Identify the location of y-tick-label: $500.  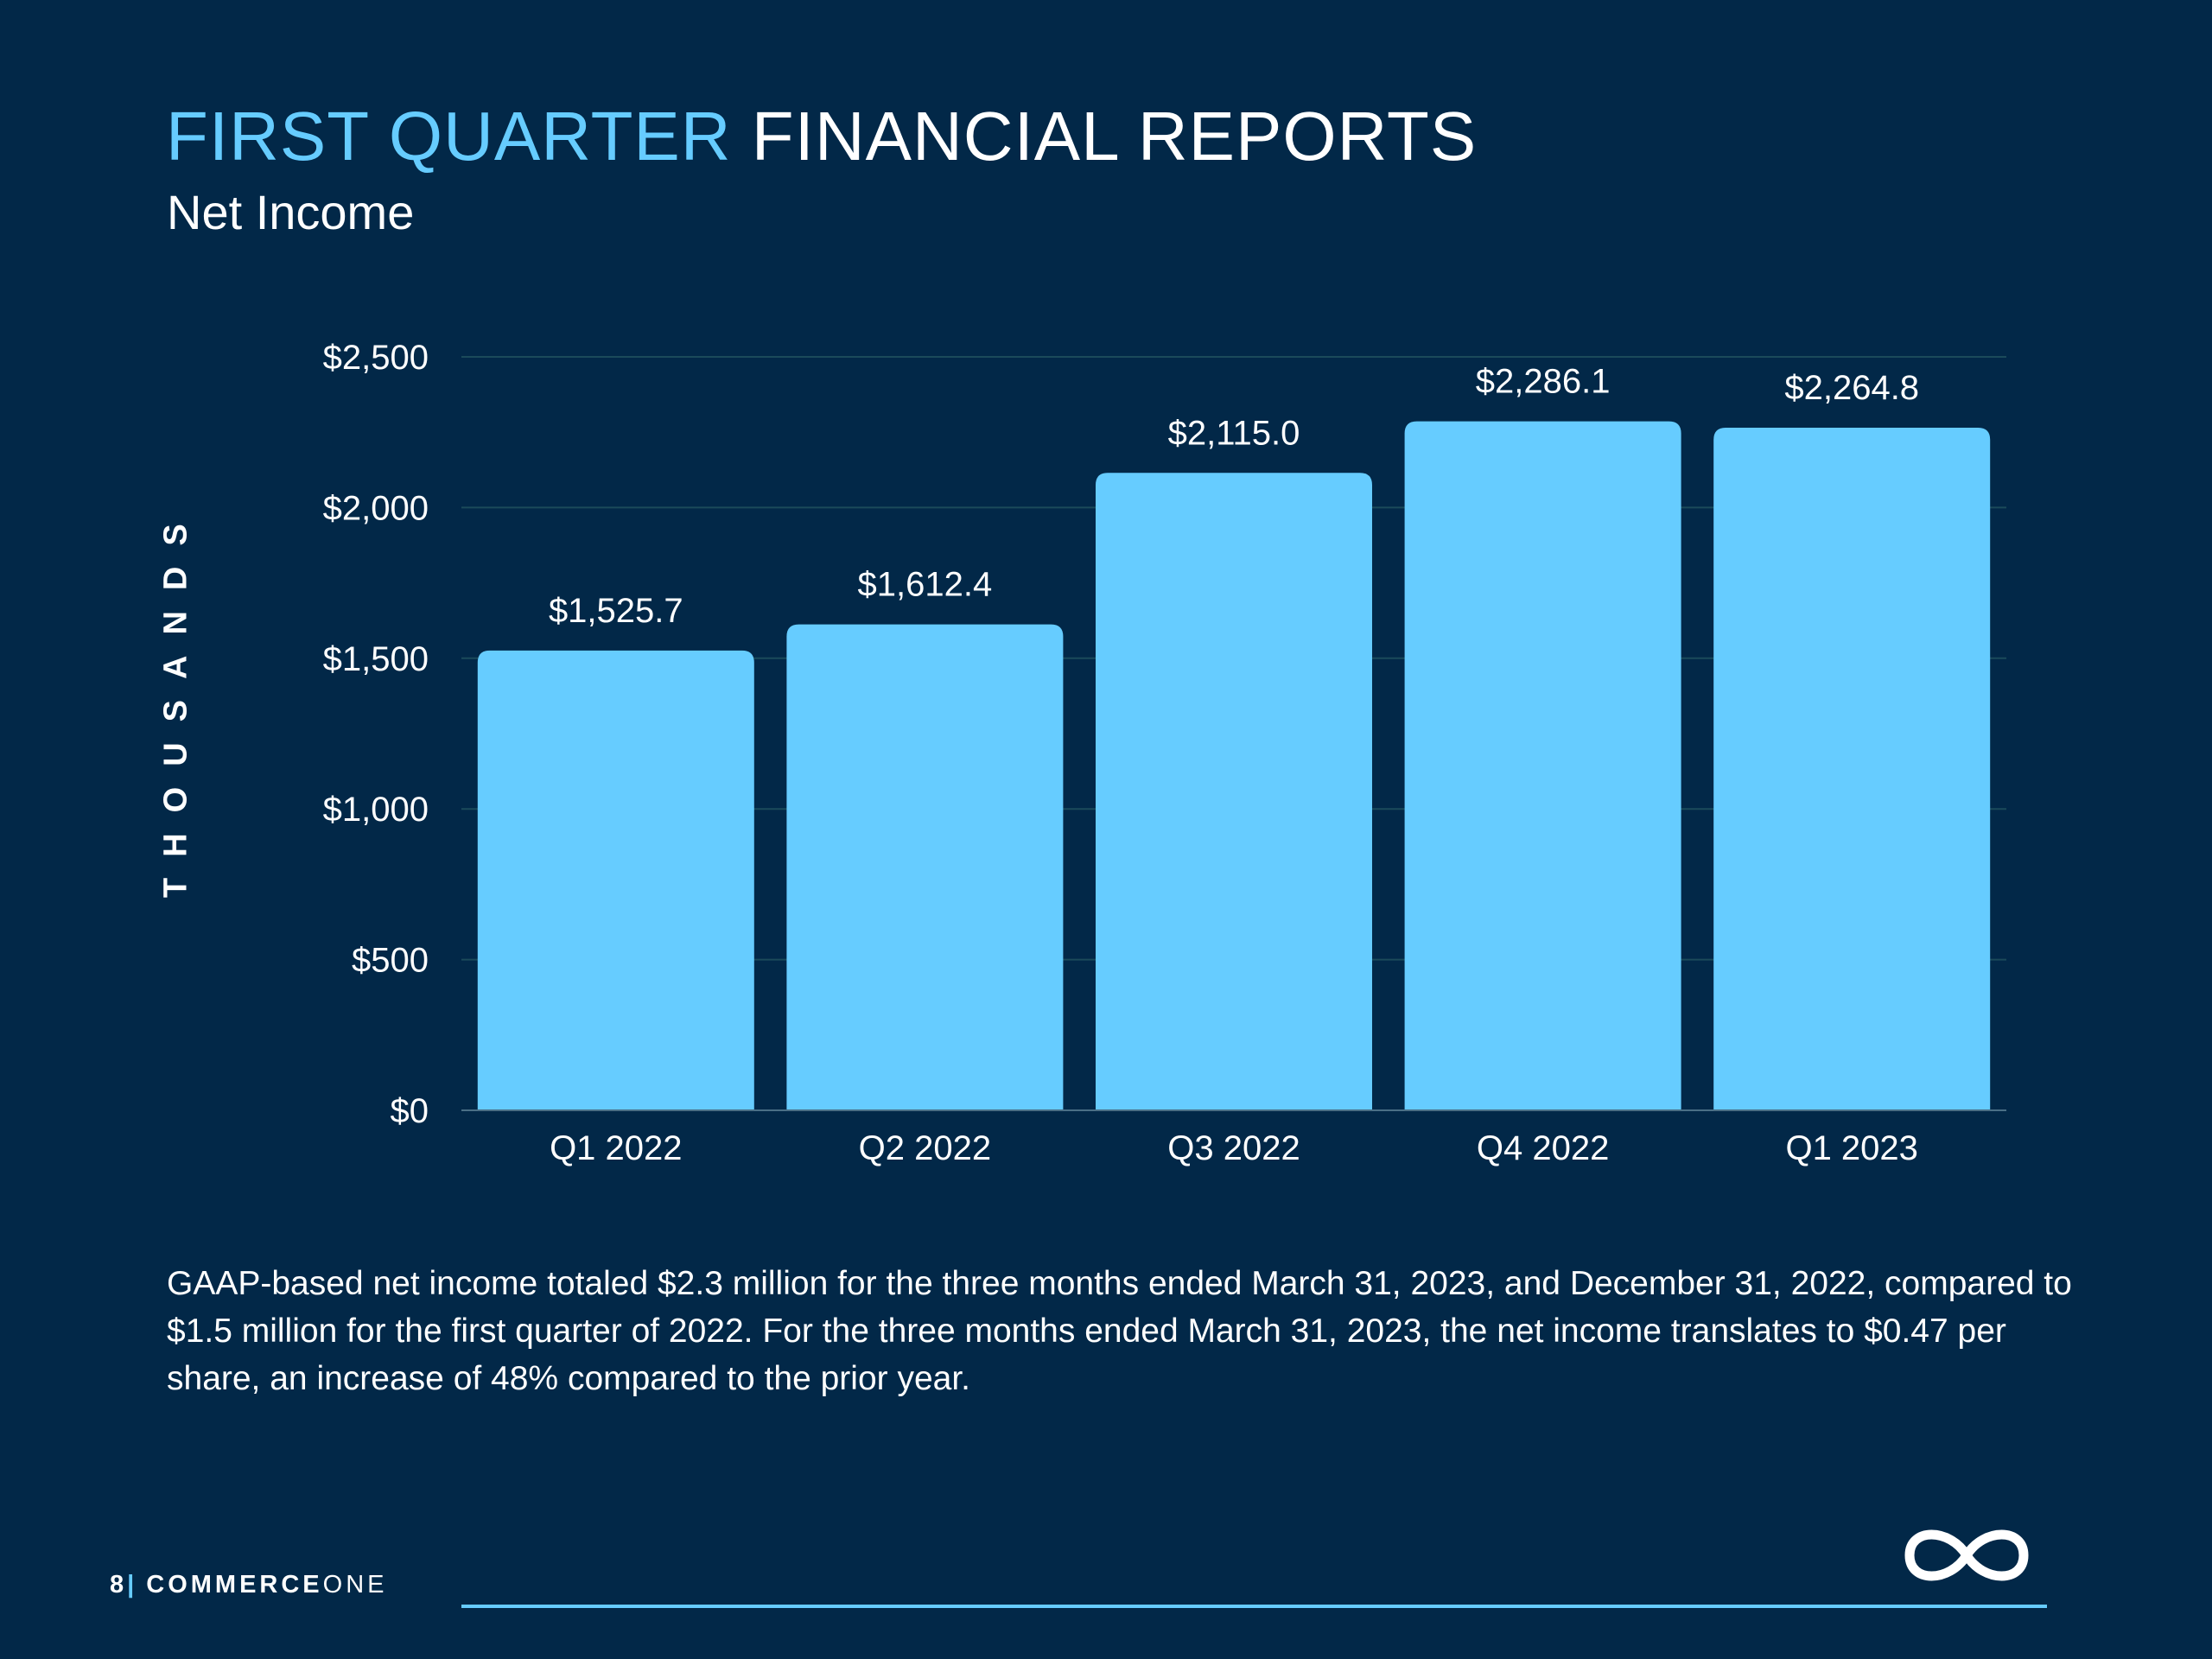
(390, 961).